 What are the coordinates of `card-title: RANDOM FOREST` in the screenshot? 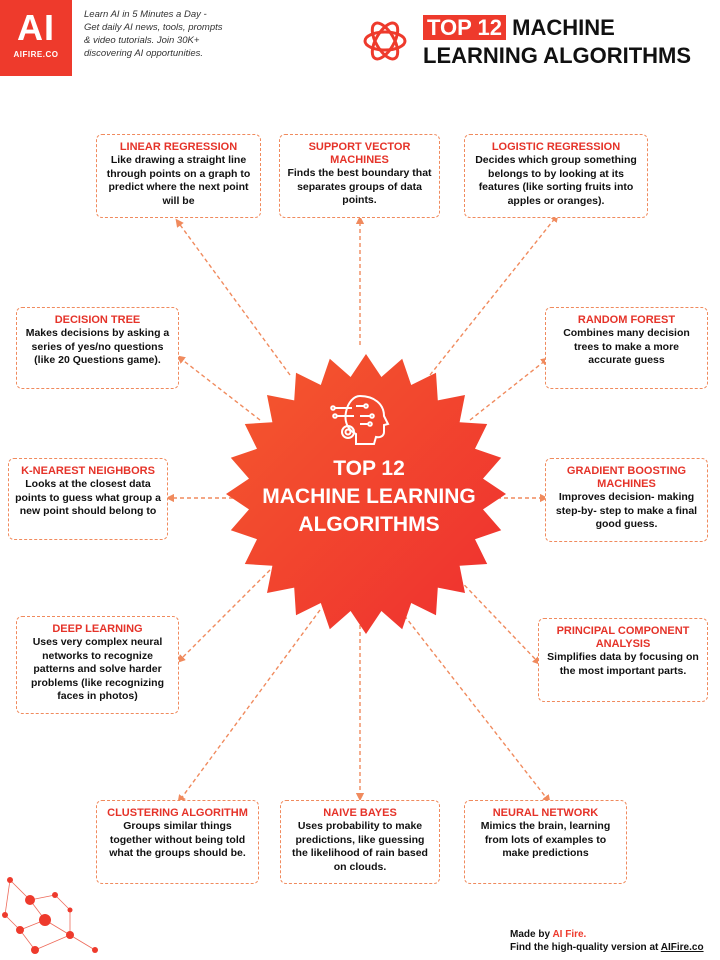 It's located at (626, 320).